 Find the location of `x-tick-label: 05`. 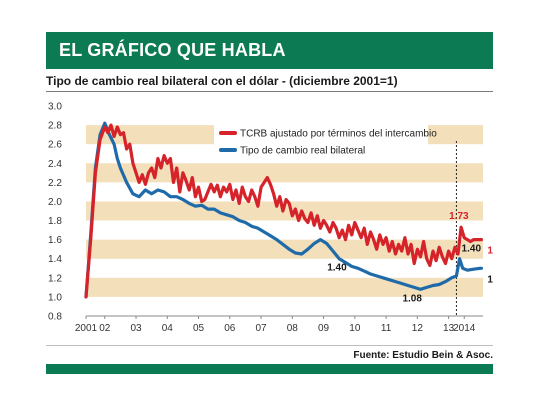

x-tick-label: 05 is located at coordinates (199, 328).